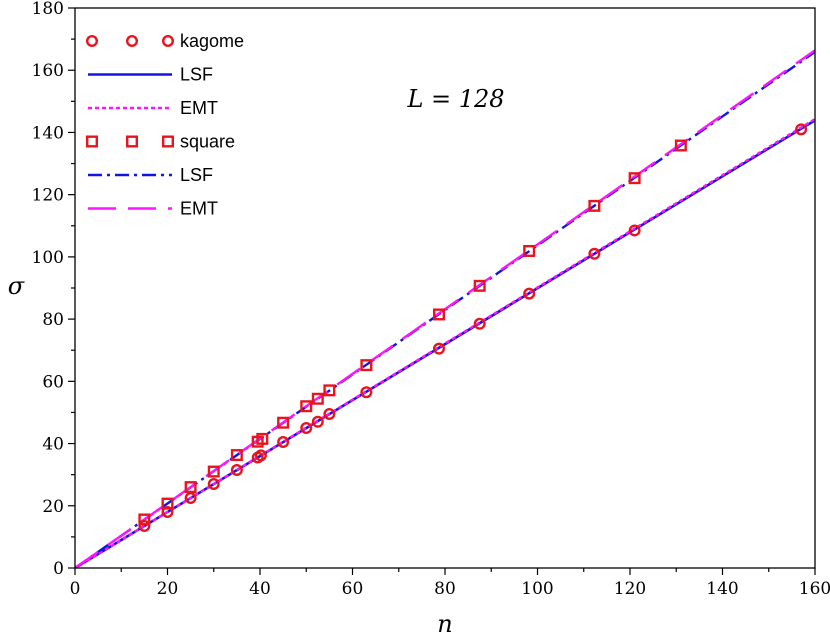 This screenshot has height=640, width=830. What do you see at coordinates (153, 209) in the screenshot?
I see `legend-entry-emt-5: EMT` at bounding box center [153, 209].